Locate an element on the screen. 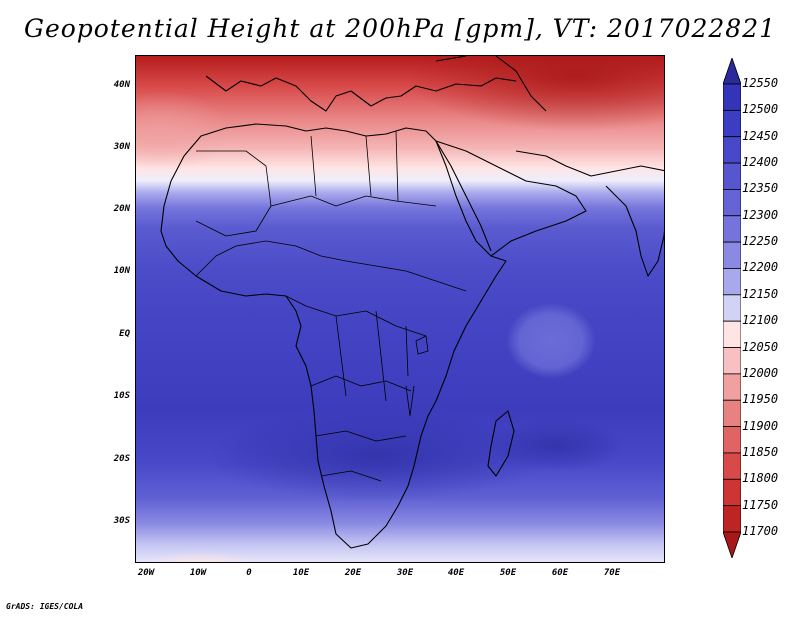  lon-label-20w: 20W is located at coordinates (146, 573).